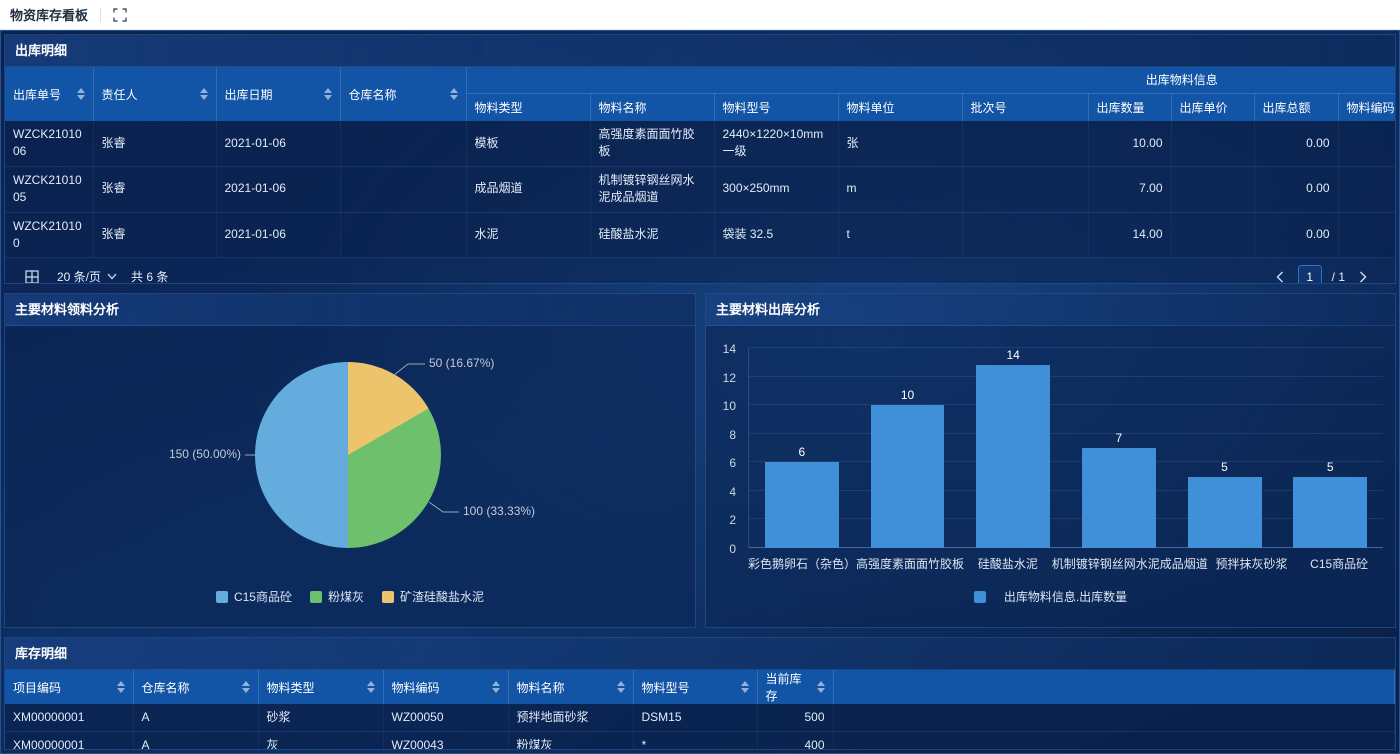 The height and width of the screenshot is (754, 1400). I want to click on bar-category-label: C15商品砼, so click(1339, 564).